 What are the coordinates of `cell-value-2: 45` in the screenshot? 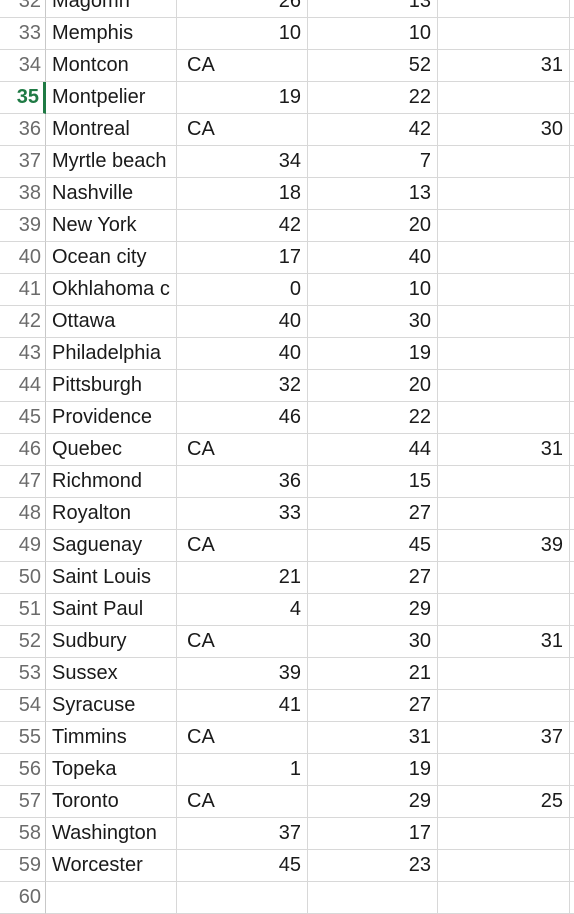 It's located at (373, 546).